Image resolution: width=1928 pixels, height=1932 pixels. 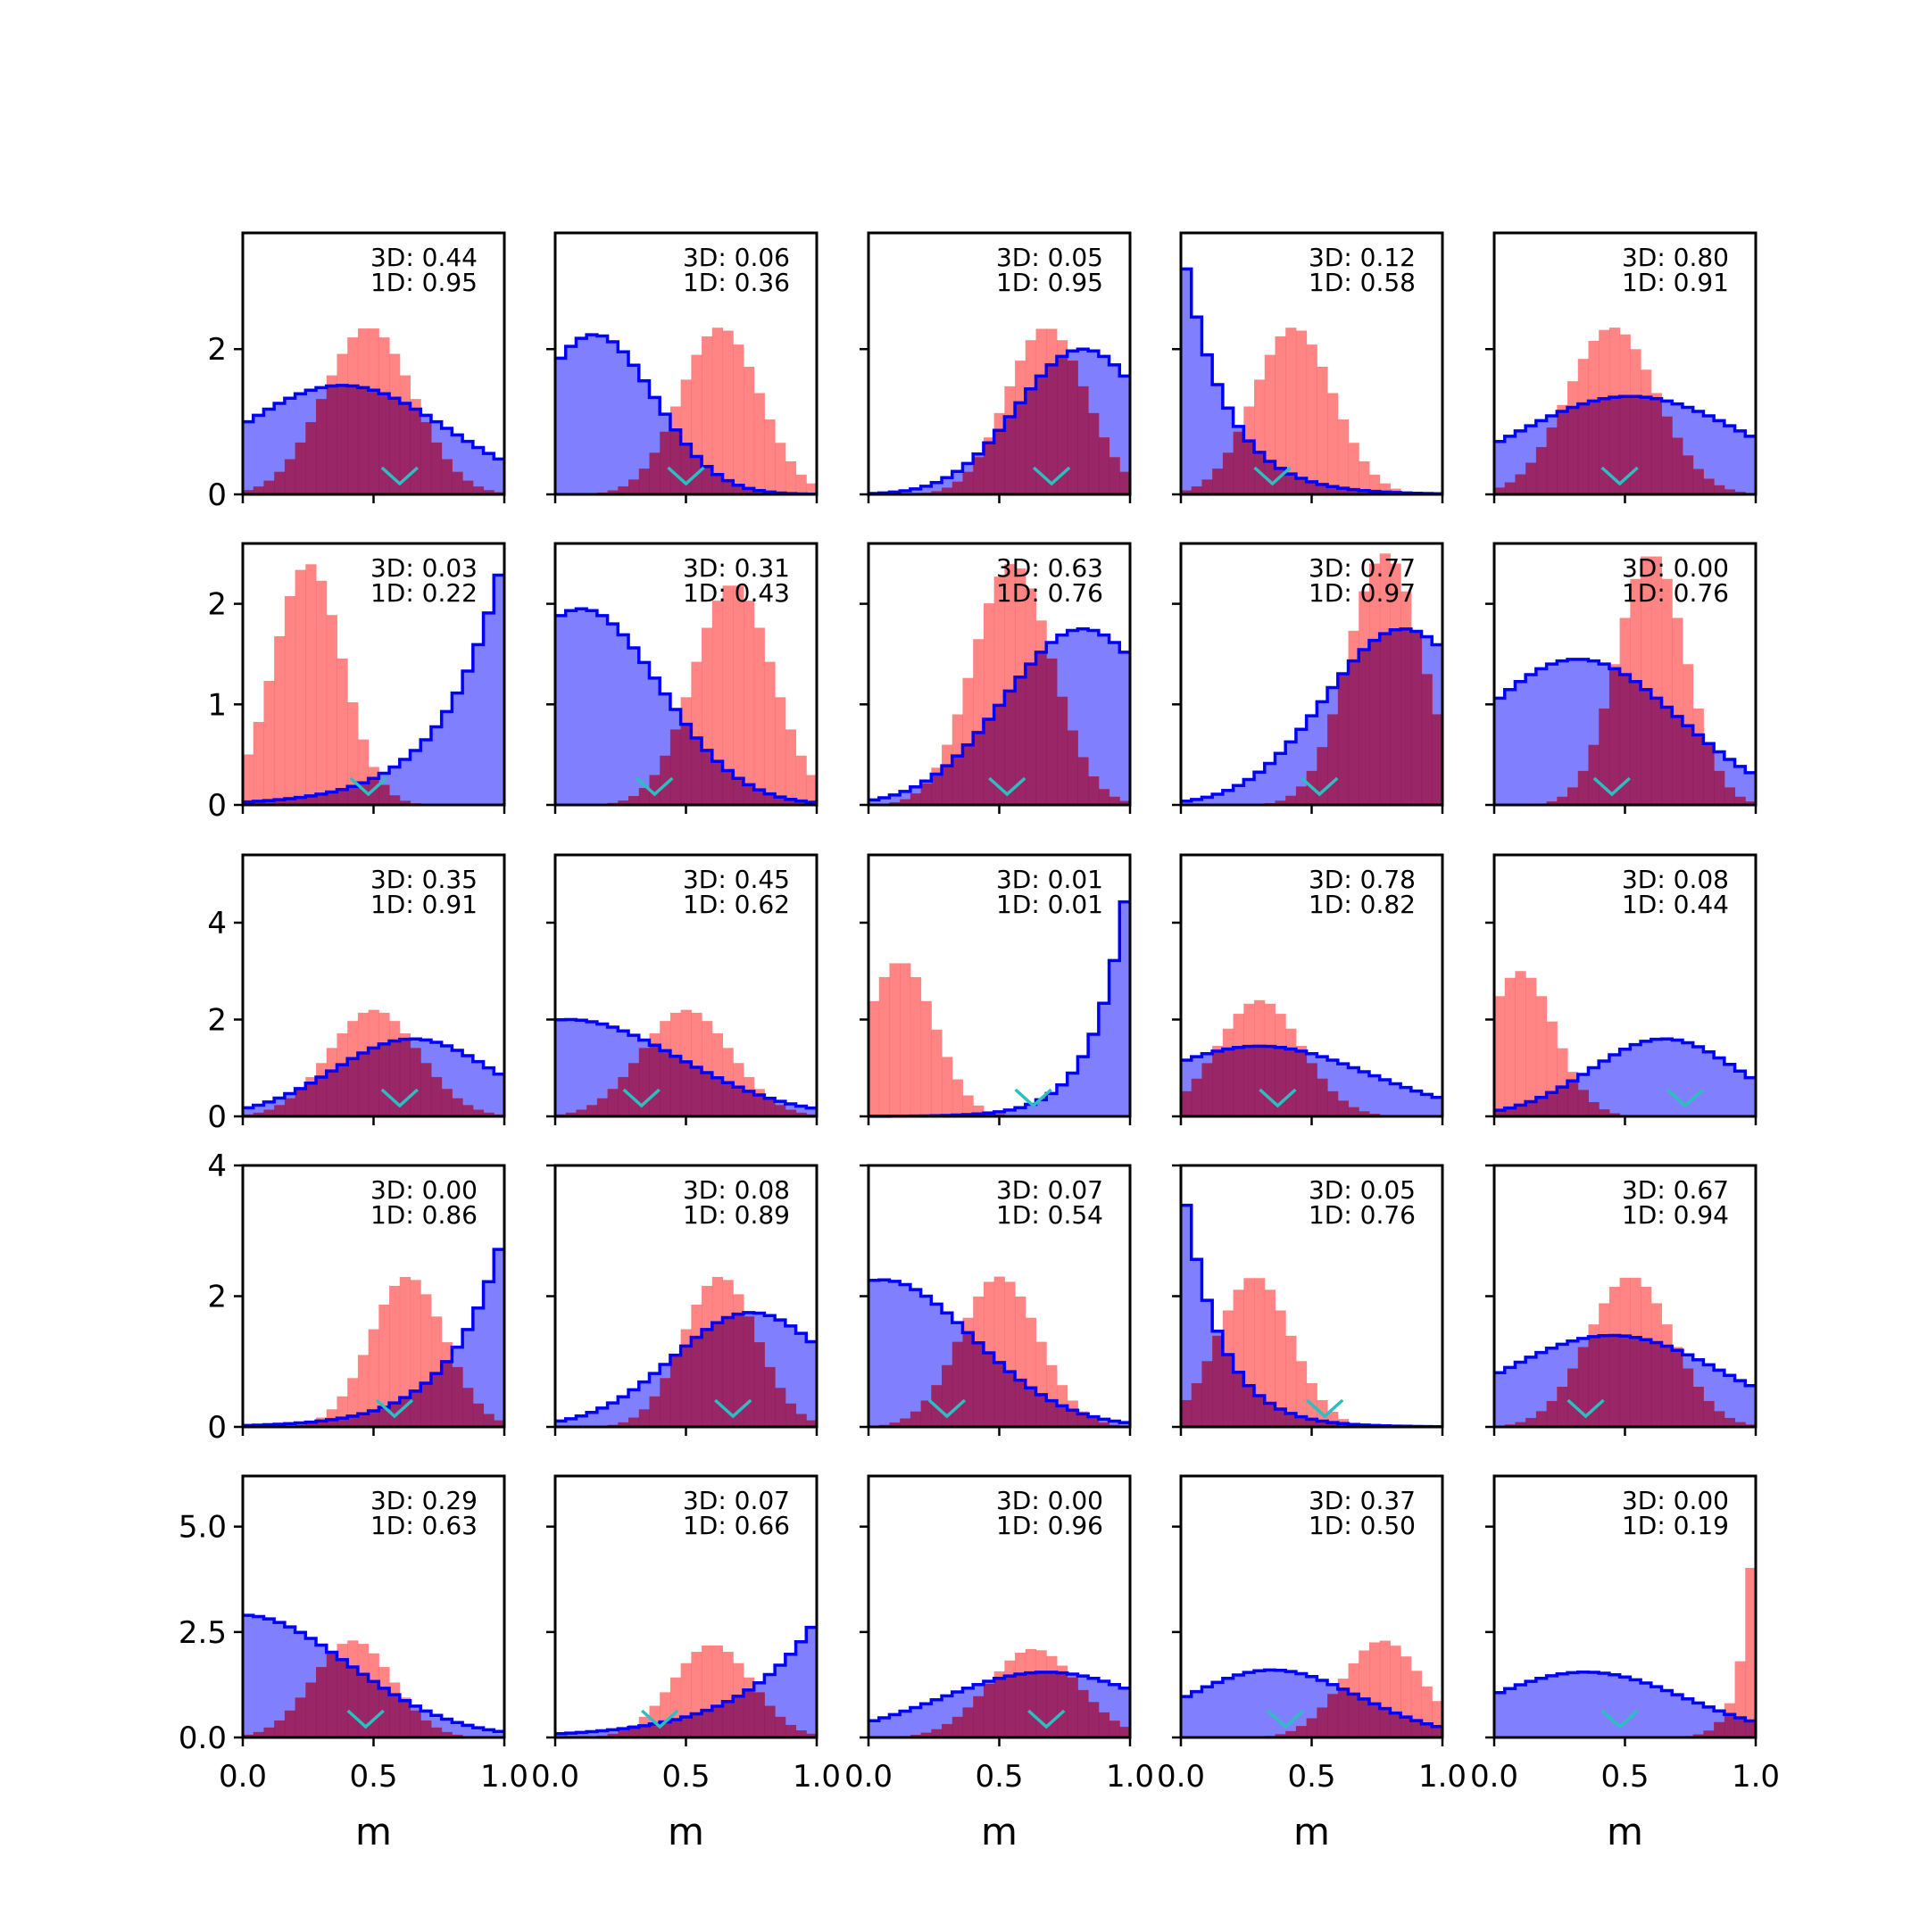 I want to click on x-tick-label: 0.5, so click(x=1311, y=1777).